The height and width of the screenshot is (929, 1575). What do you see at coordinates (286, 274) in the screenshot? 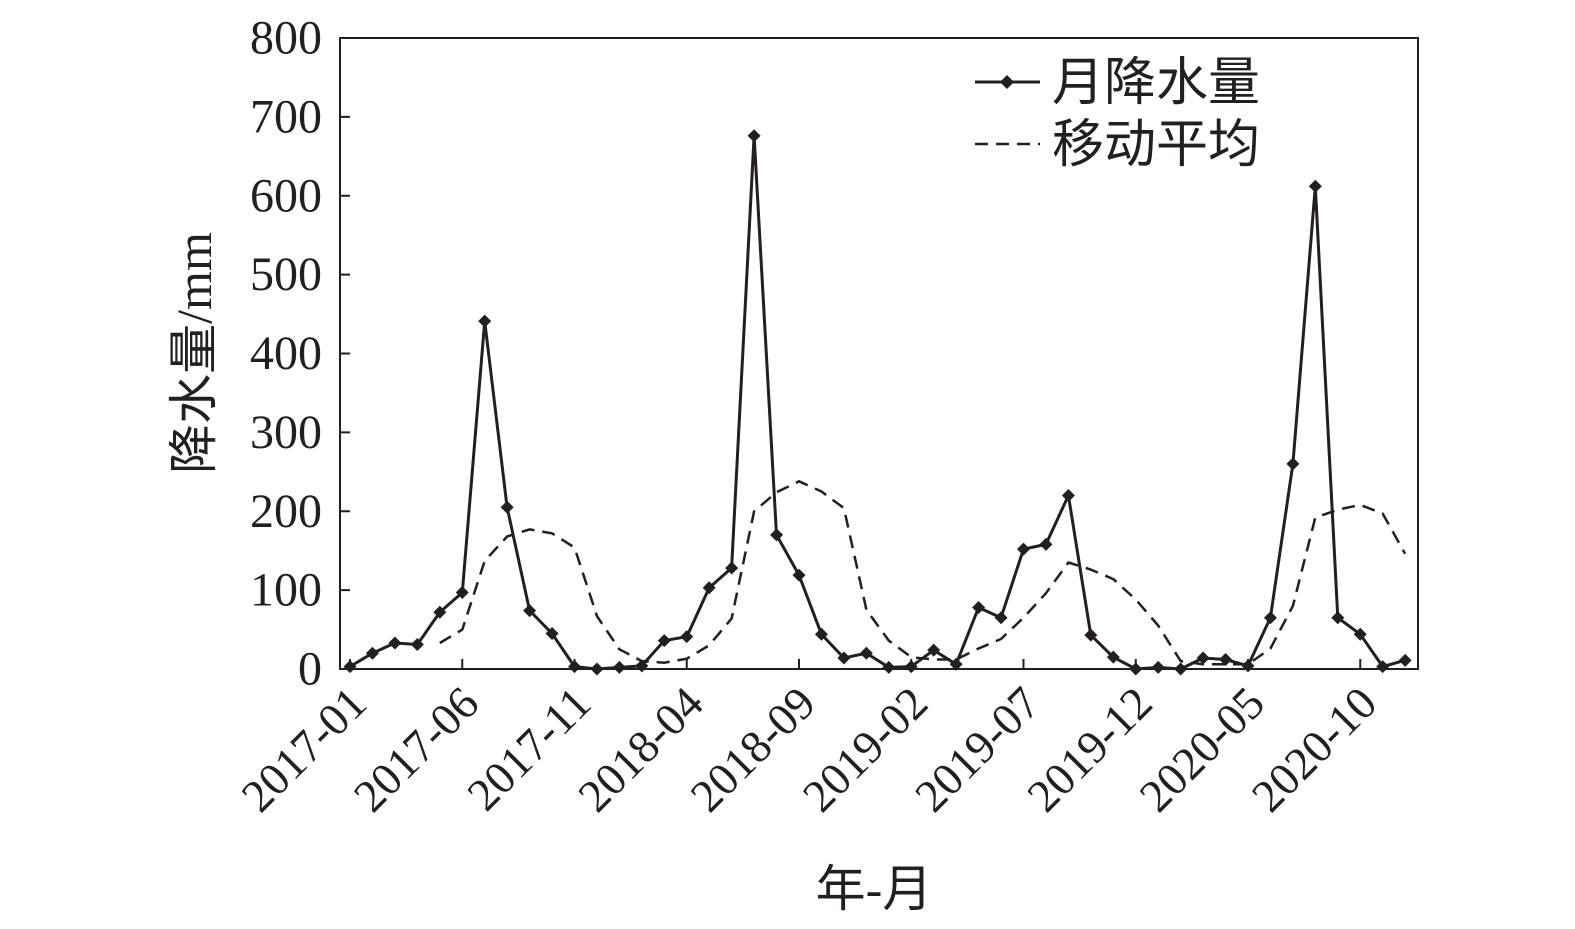
I see `y-tick-label: 500` at bounding box center [286, 274].